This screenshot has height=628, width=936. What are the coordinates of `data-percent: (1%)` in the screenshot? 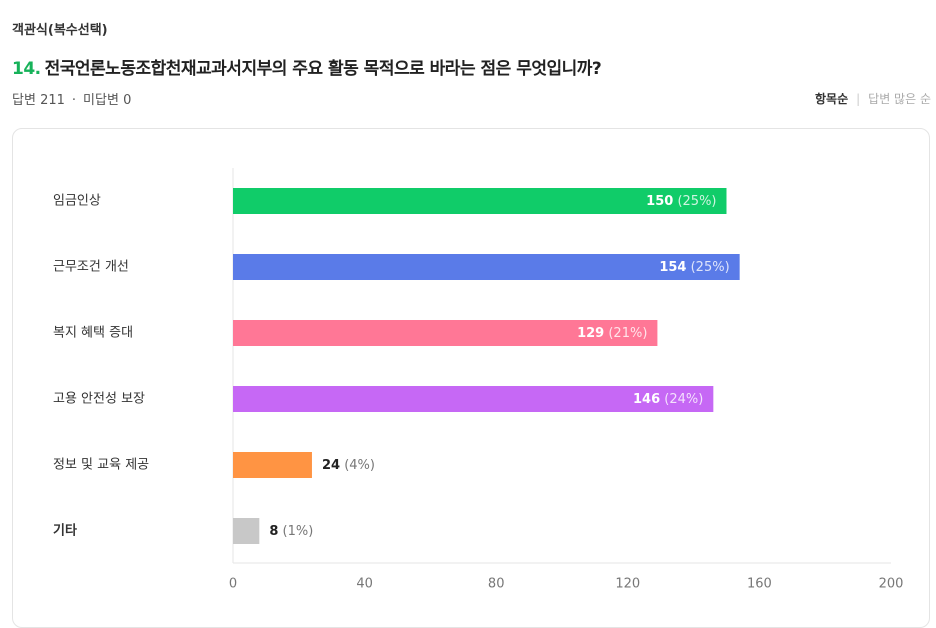 It's located at (298, 531).